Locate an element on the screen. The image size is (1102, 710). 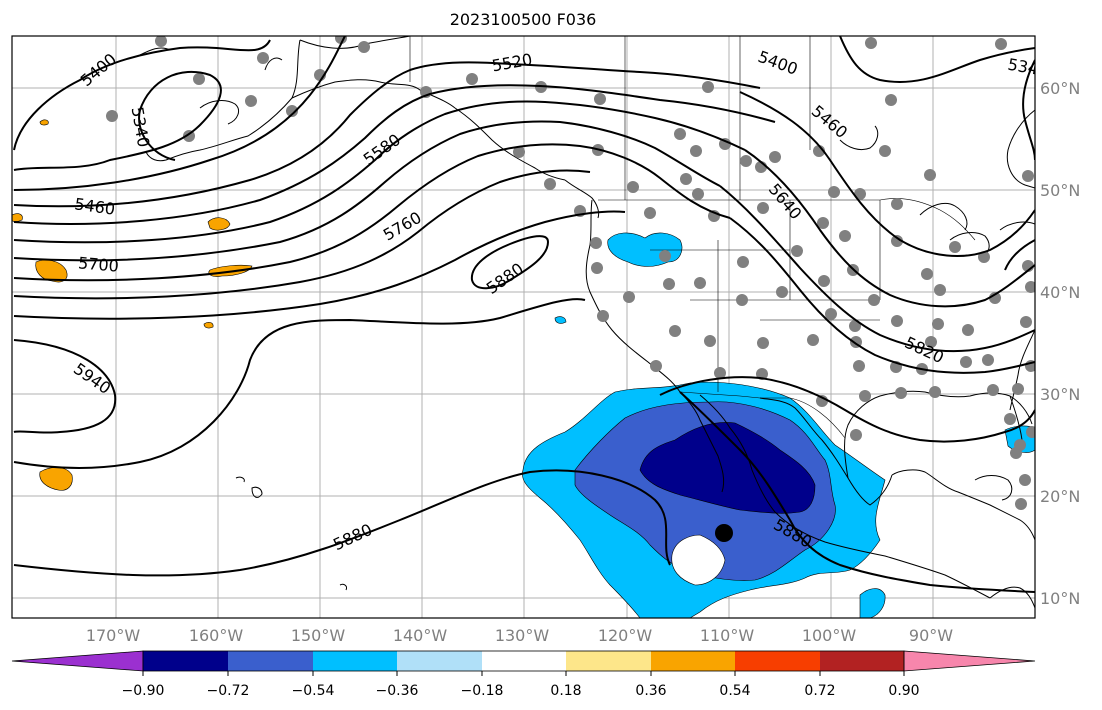
lon-label: 100°W is located at coordinates (829, 635).